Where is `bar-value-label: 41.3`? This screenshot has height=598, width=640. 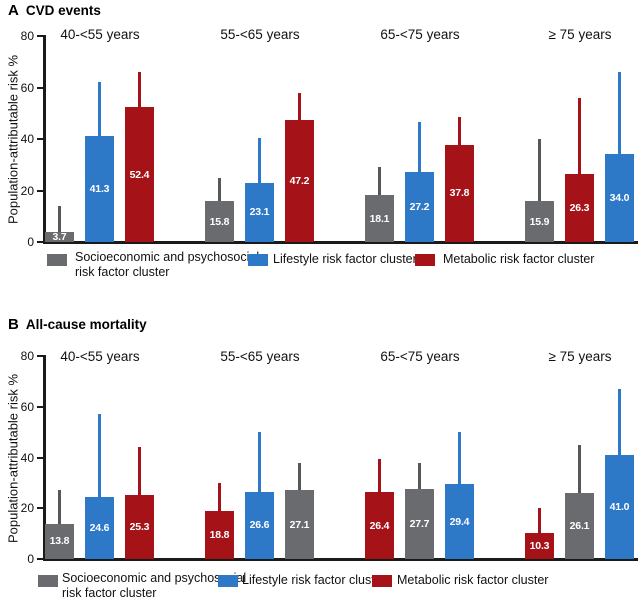 bar-value-label: 41.3 is located at coordinates (99, 188).